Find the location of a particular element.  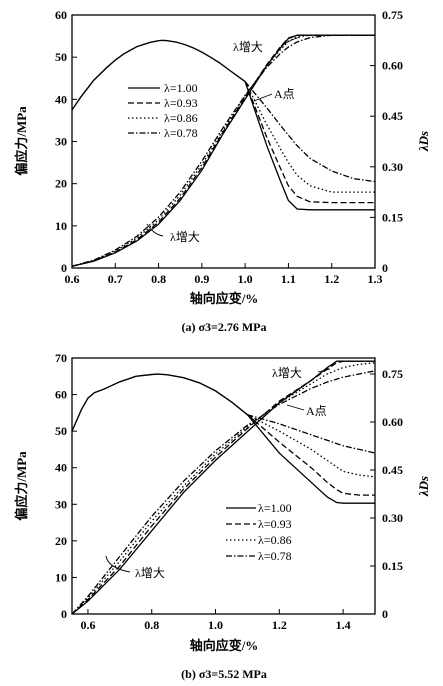

x-tick-label: 0.7 is located at coordinates (115, 279).